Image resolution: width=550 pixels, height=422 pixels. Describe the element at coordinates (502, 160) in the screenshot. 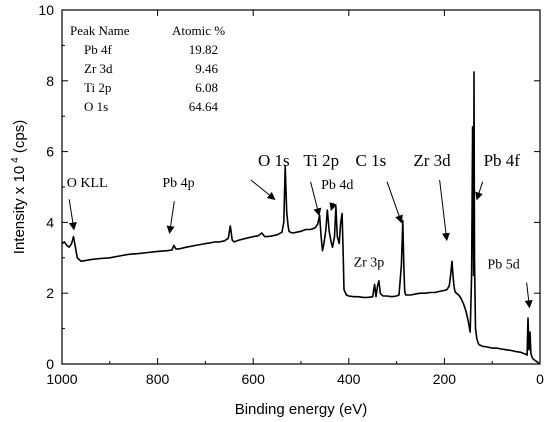

I see `annotation-pb-4f: Pb 4f` at that location.